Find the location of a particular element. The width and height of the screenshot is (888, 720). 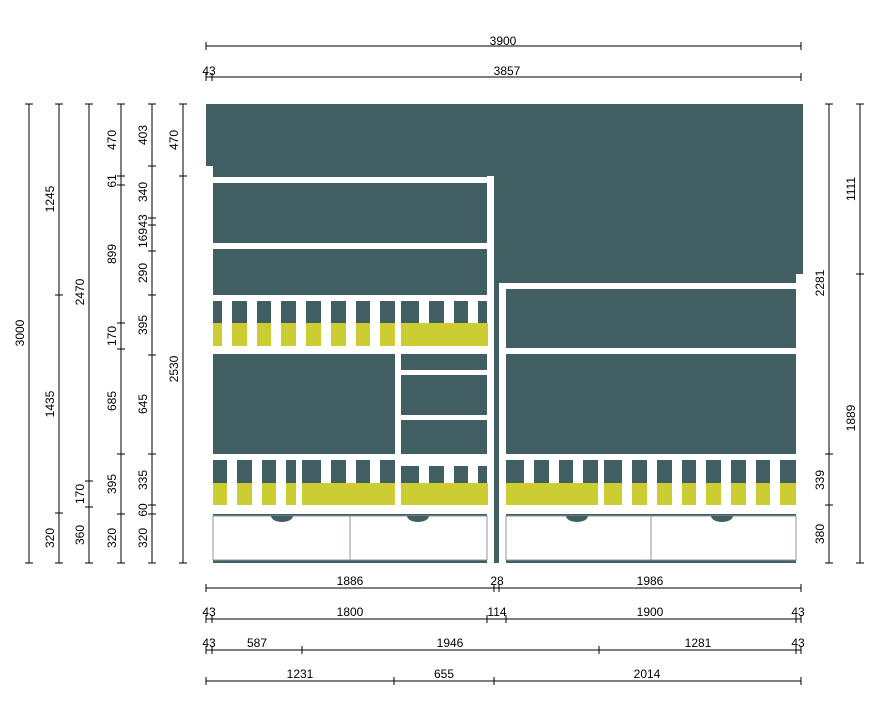

dim-label: 1900 is located at coordinates (650, 612).